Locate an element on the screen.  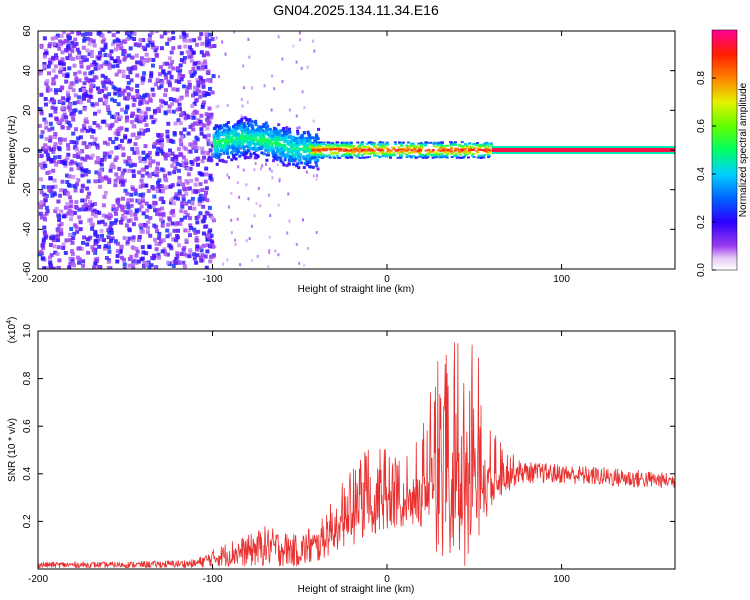
snr-xlabel: Height of straight line (km) is located at coordinates (356, 589).